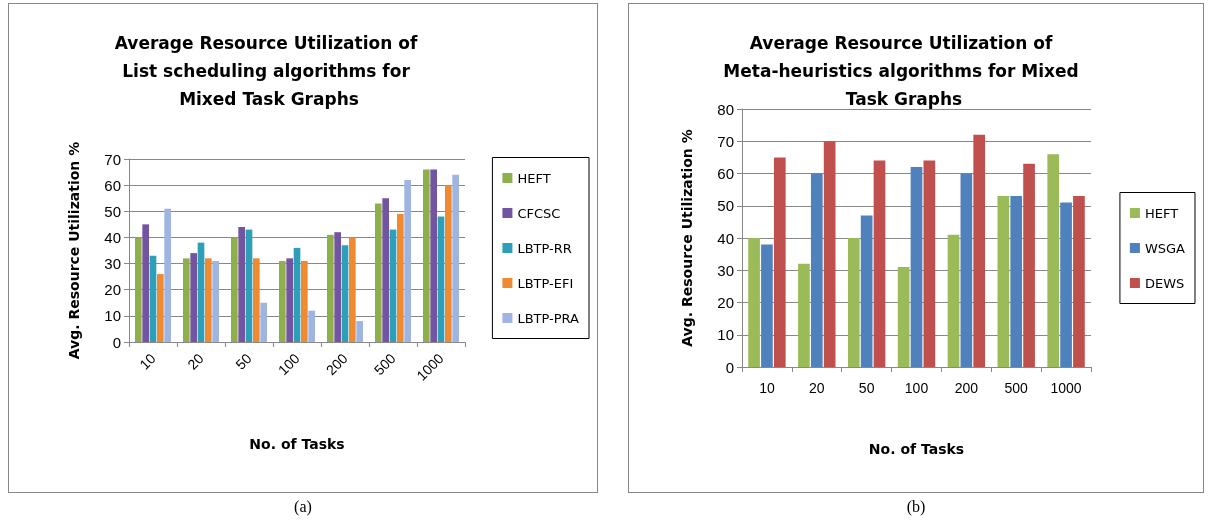 This screenshot has width=1212, height=522. I want to click on text: (b), so click(916, 507).